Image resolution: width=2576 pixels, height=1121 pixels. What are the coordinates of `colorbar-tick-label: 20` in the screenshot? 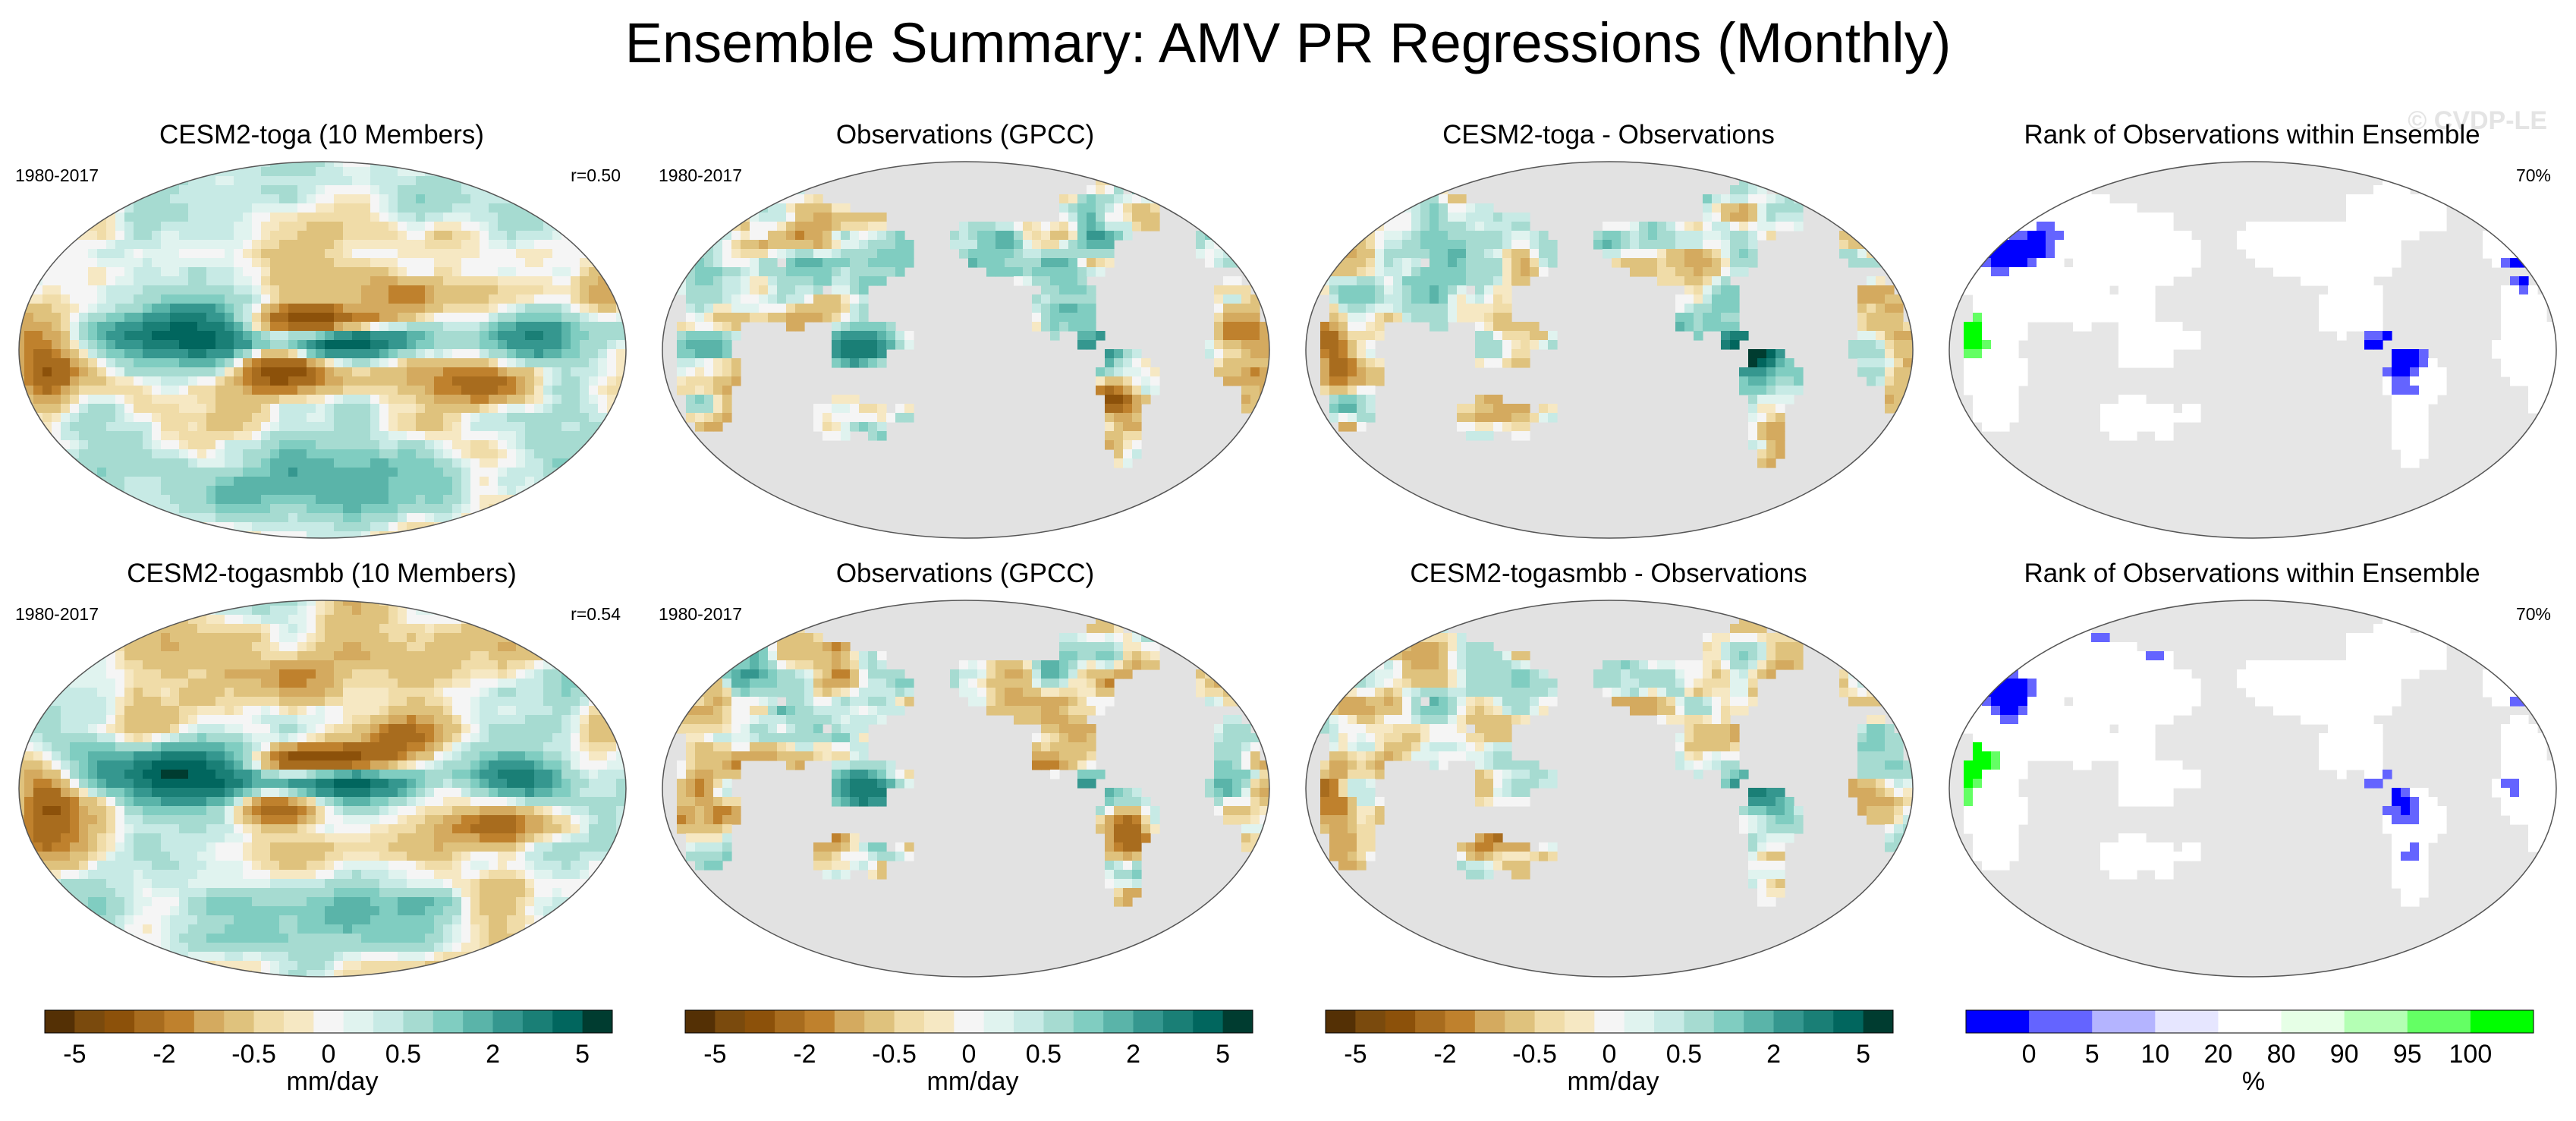 It's located at (2218, 1054).